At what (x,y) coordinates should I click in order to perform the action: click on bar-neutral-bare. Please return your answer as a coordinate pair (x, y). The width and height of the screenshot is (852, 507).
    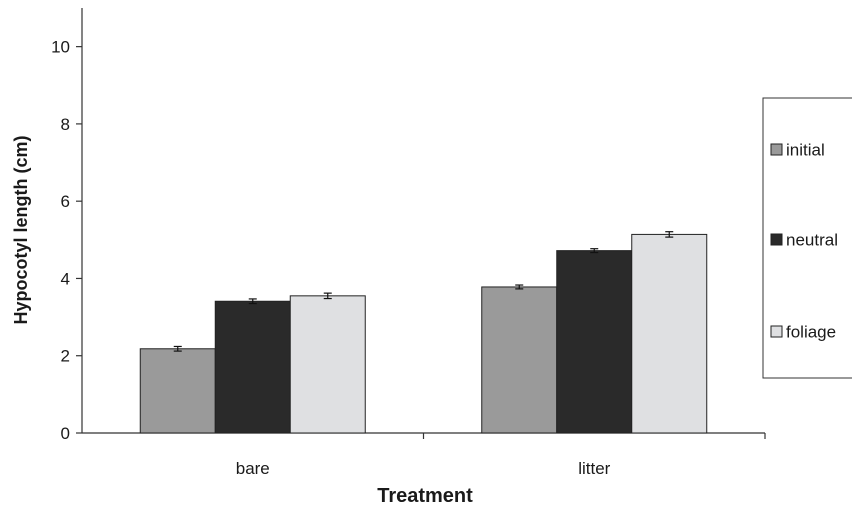
    Looking at the image, I should click on (252, 367).